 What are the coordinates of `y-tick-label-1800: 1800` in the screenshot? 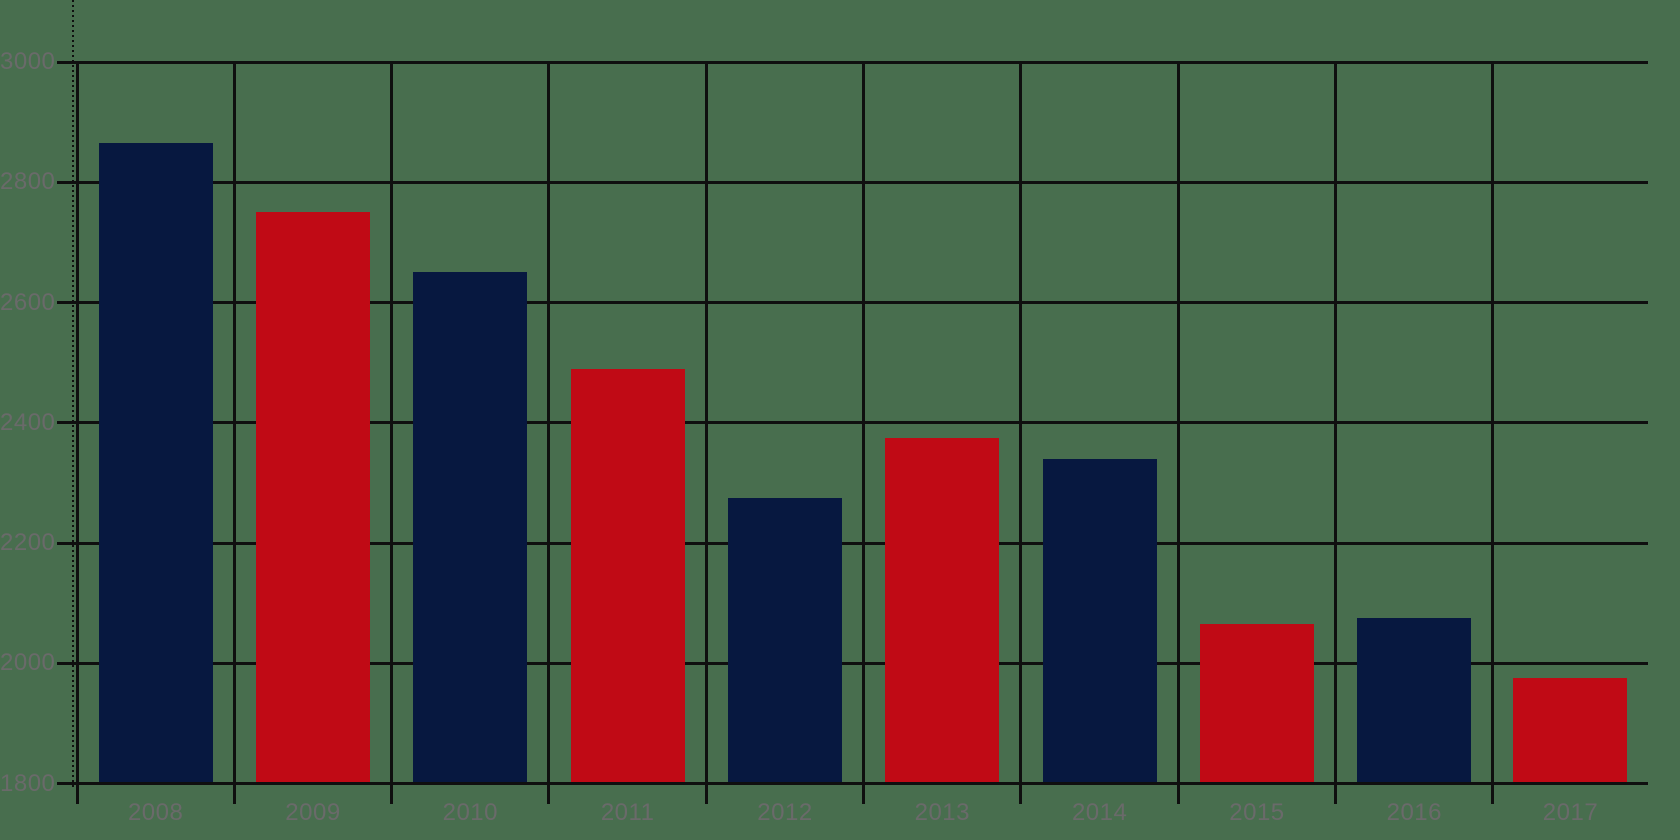 It's located at (28, 783).